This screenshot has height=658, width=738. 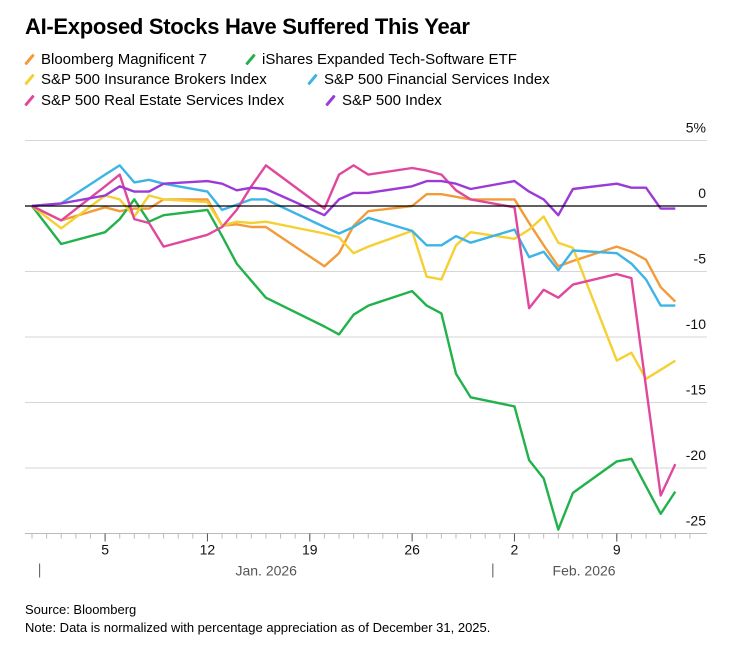 What do you see at coordinates (389, 59) in the screenshot?
I see `legend-label: iShares Expanded Tech-Software ETF` at bounding box center [389, 59].